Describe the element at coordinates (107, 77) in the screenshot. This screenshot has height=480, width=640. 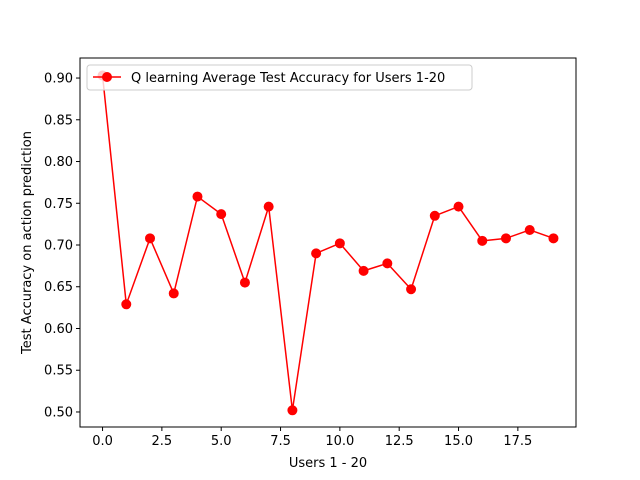
I see `legend-marker-sample` at that location.